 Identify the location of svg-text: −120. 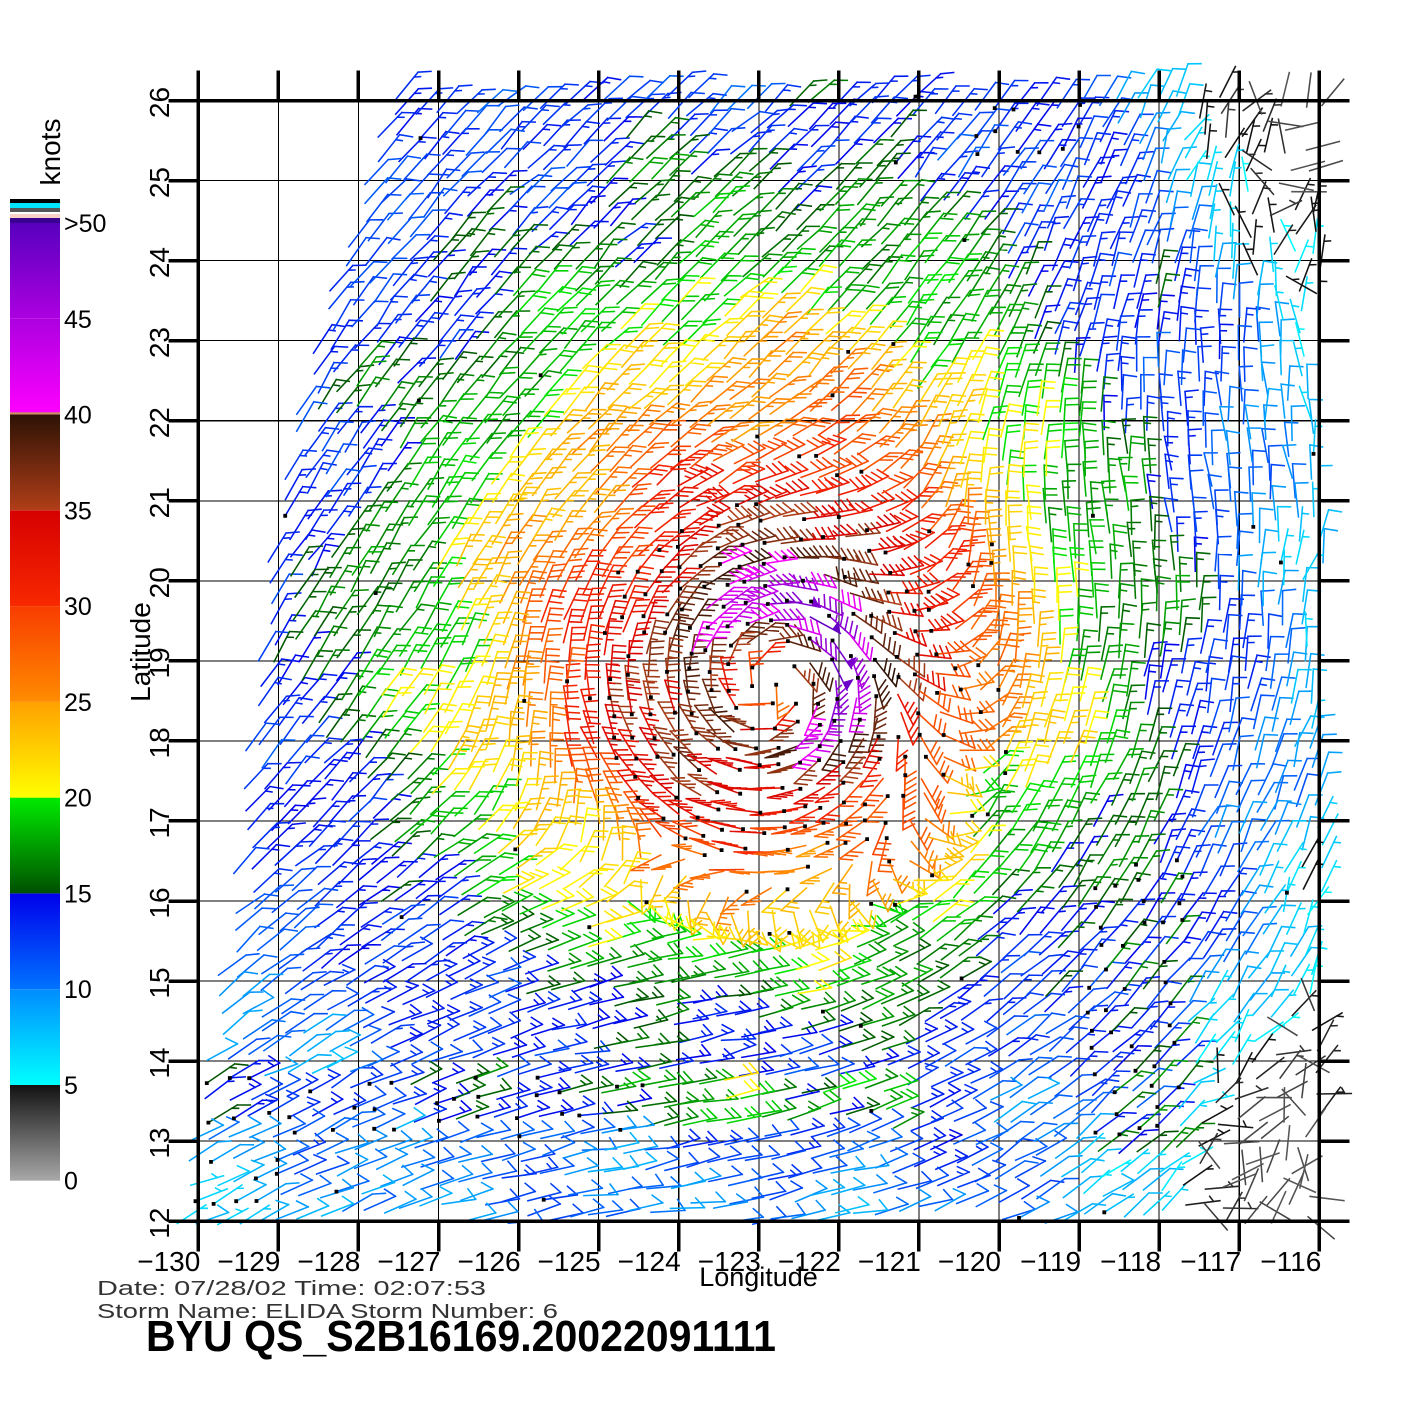
(969, 1261).